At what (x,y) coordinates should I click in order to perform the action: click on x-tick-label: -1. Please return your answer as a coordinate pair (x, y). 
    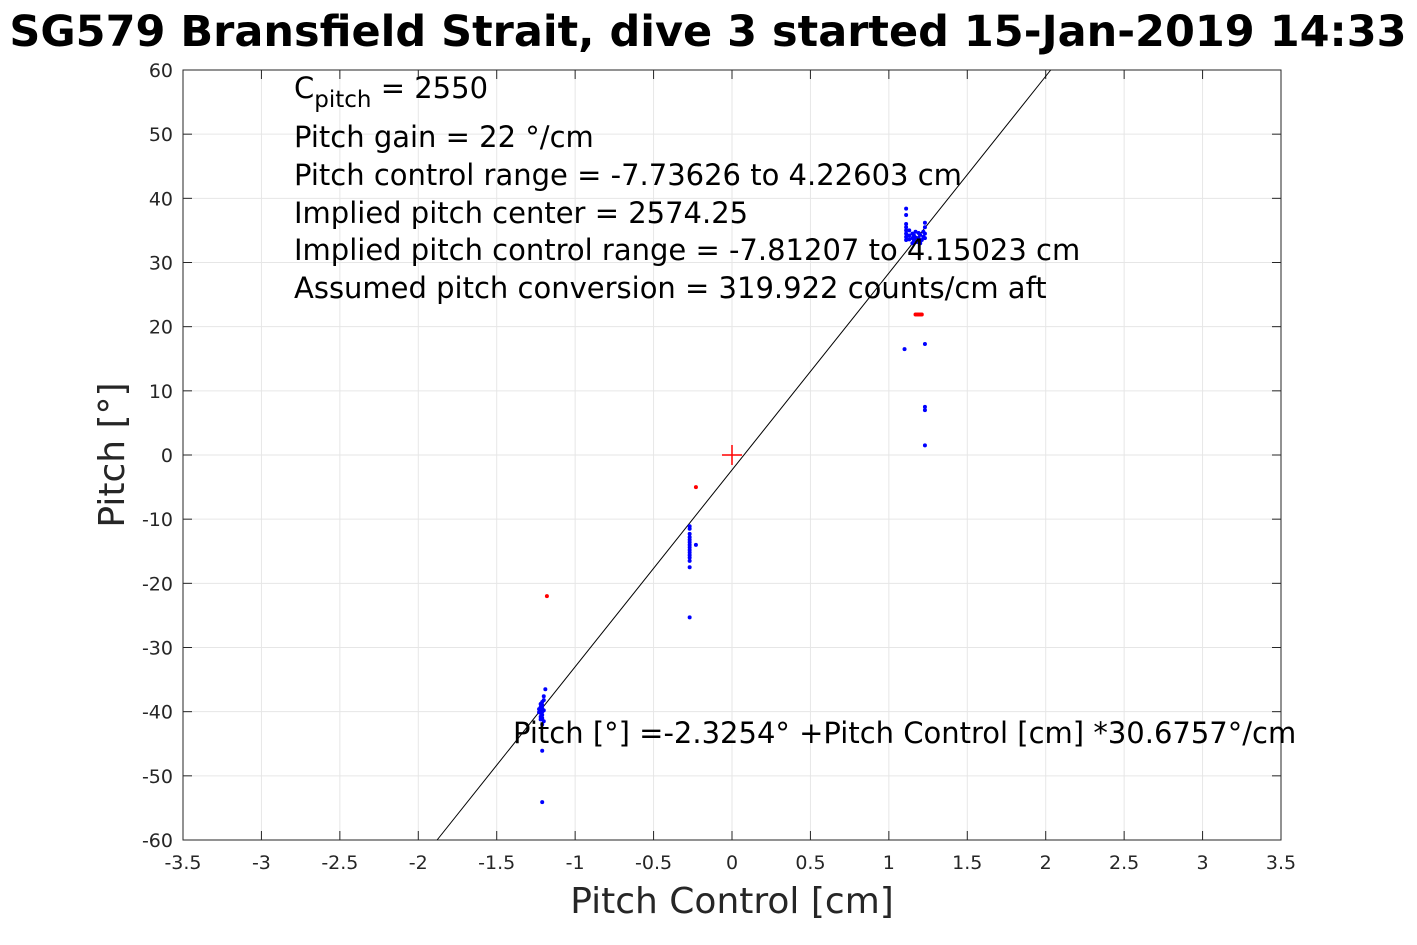
    Looking at the image, I should click on (575, 863).